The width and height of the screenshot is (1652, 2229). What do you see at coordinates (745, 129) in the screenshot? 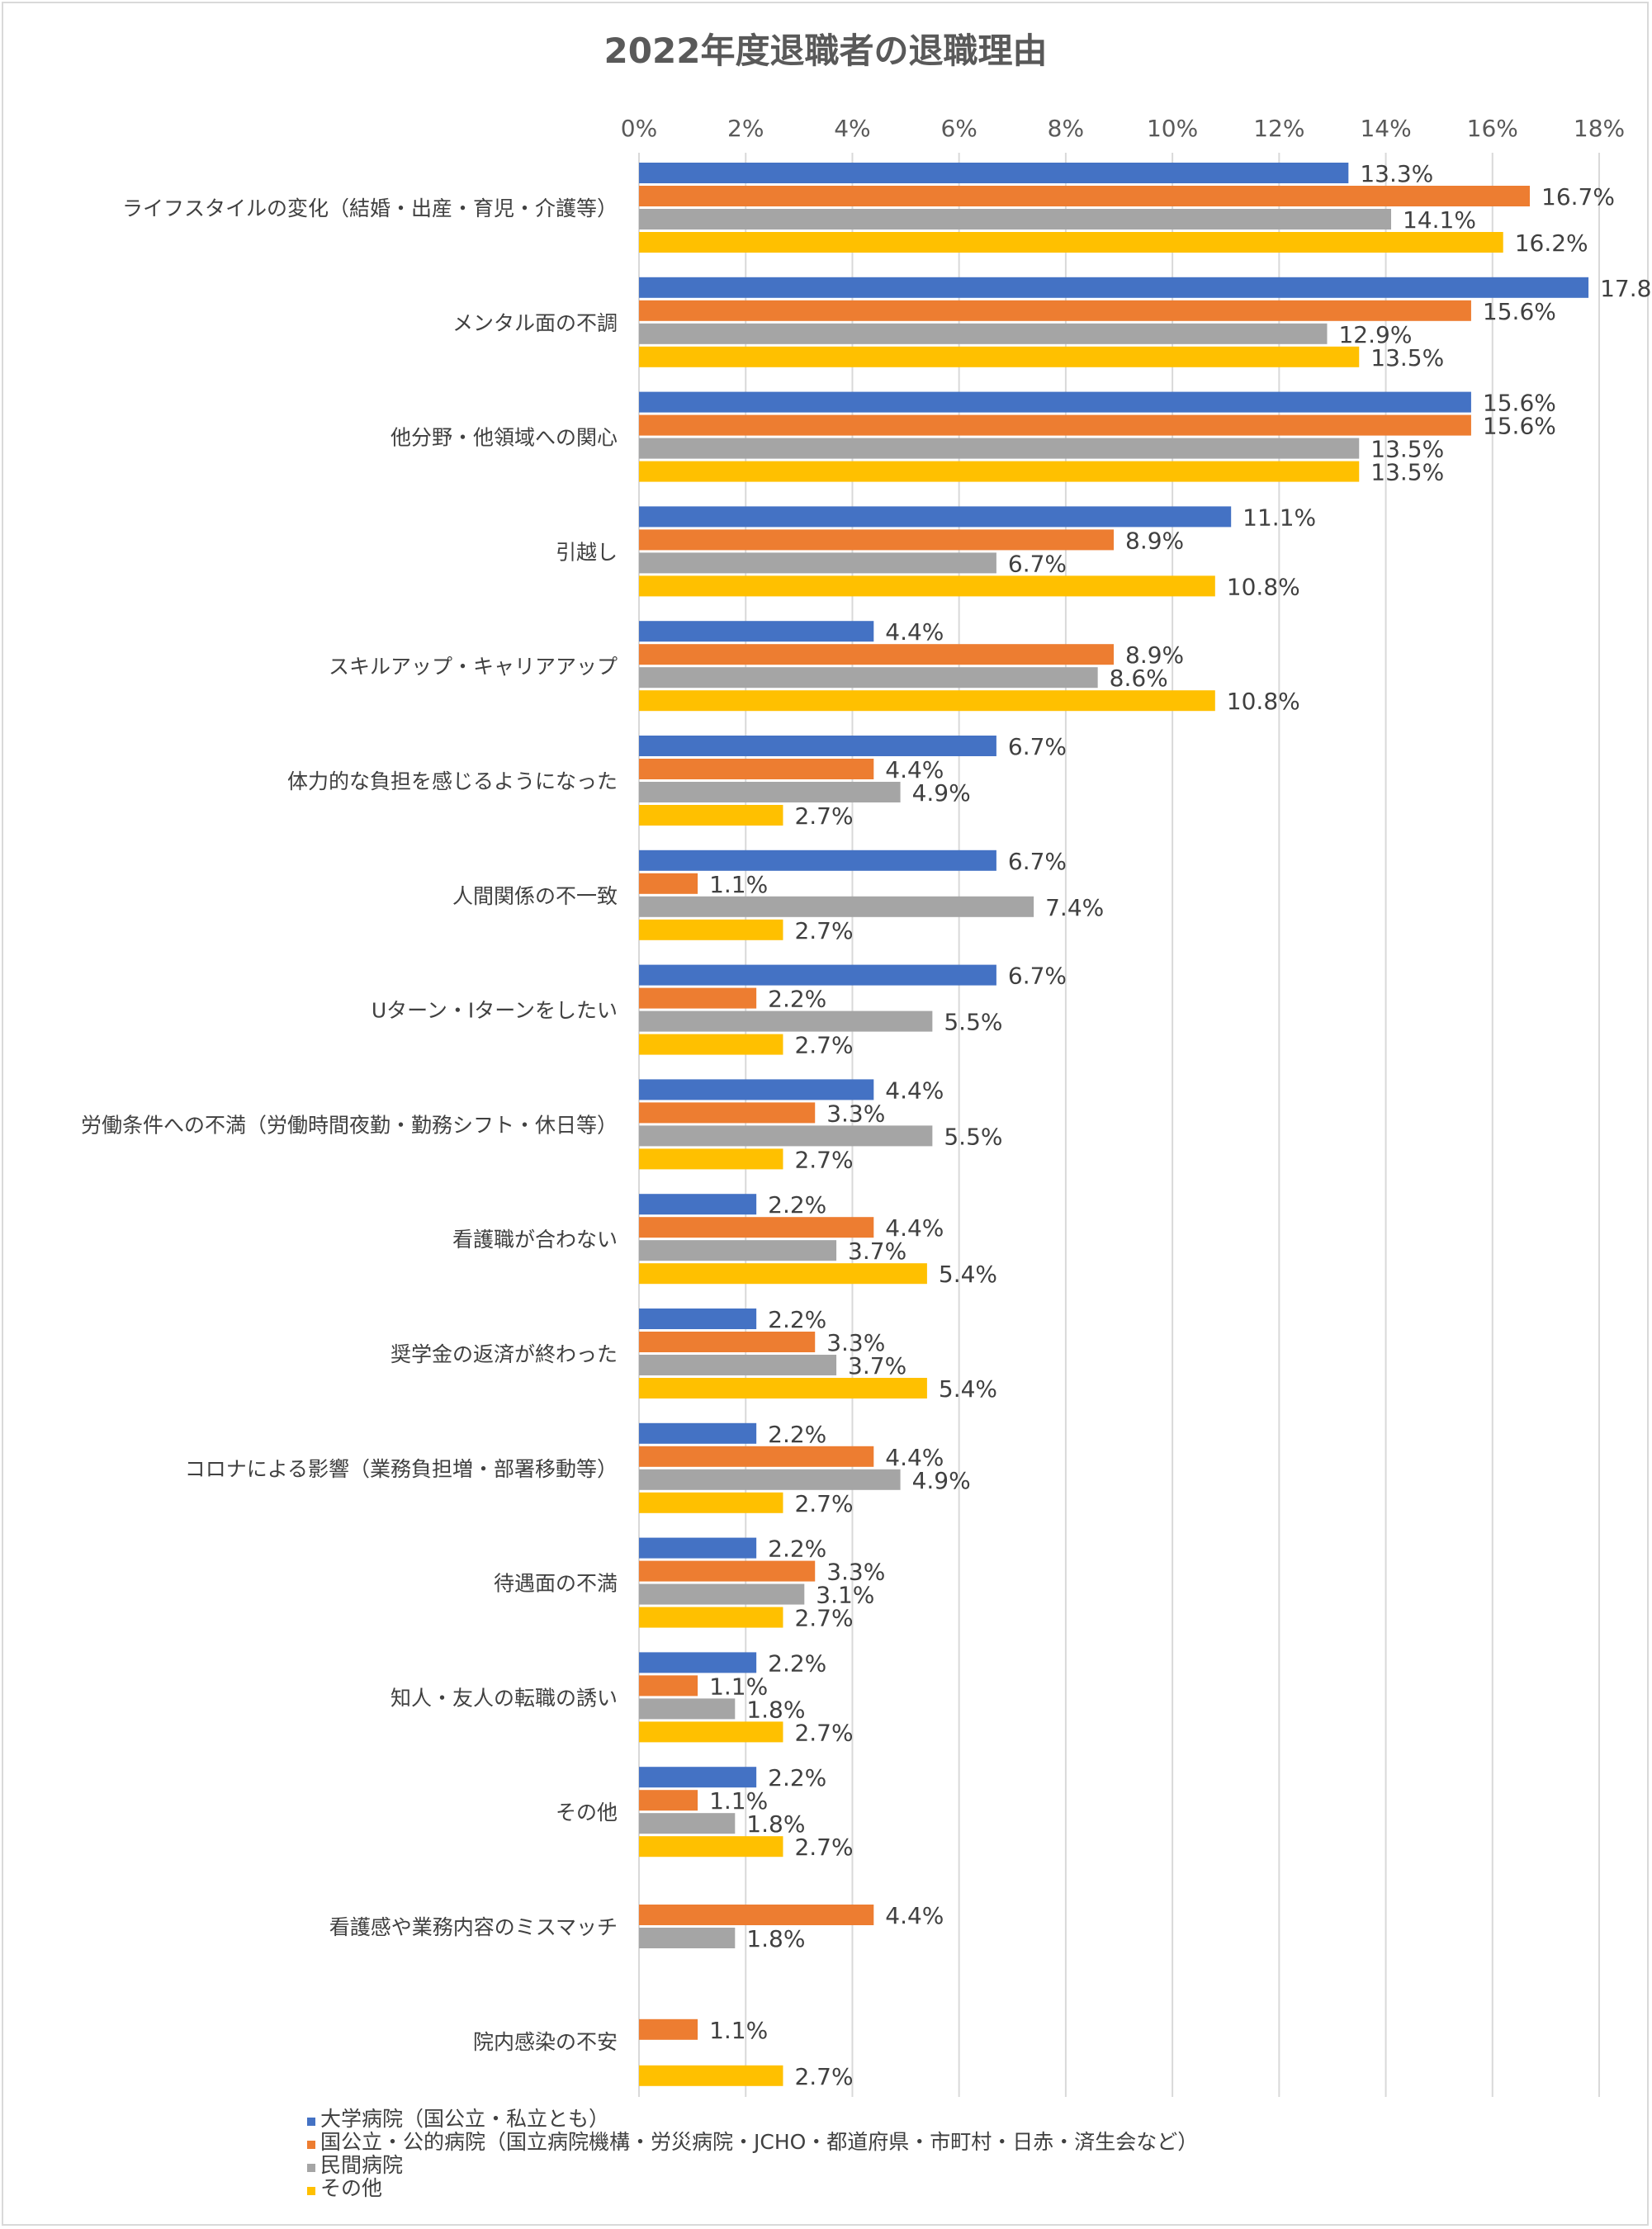
I see `x-tick-label: 2%` at bounding box center [745, 129].